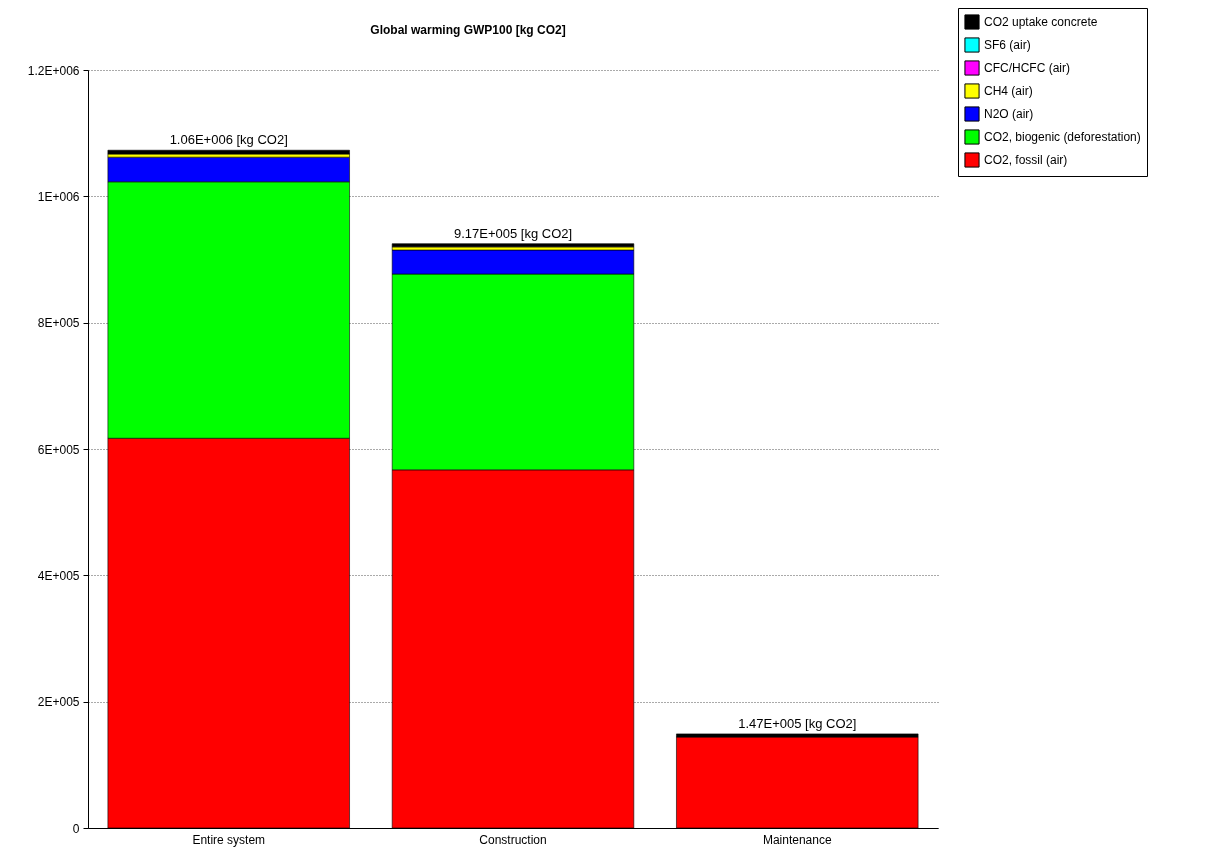  Describe the element at coordinates (1007, 45) in the screenshot. I see `legend-label: SF6 (air)` at that location.